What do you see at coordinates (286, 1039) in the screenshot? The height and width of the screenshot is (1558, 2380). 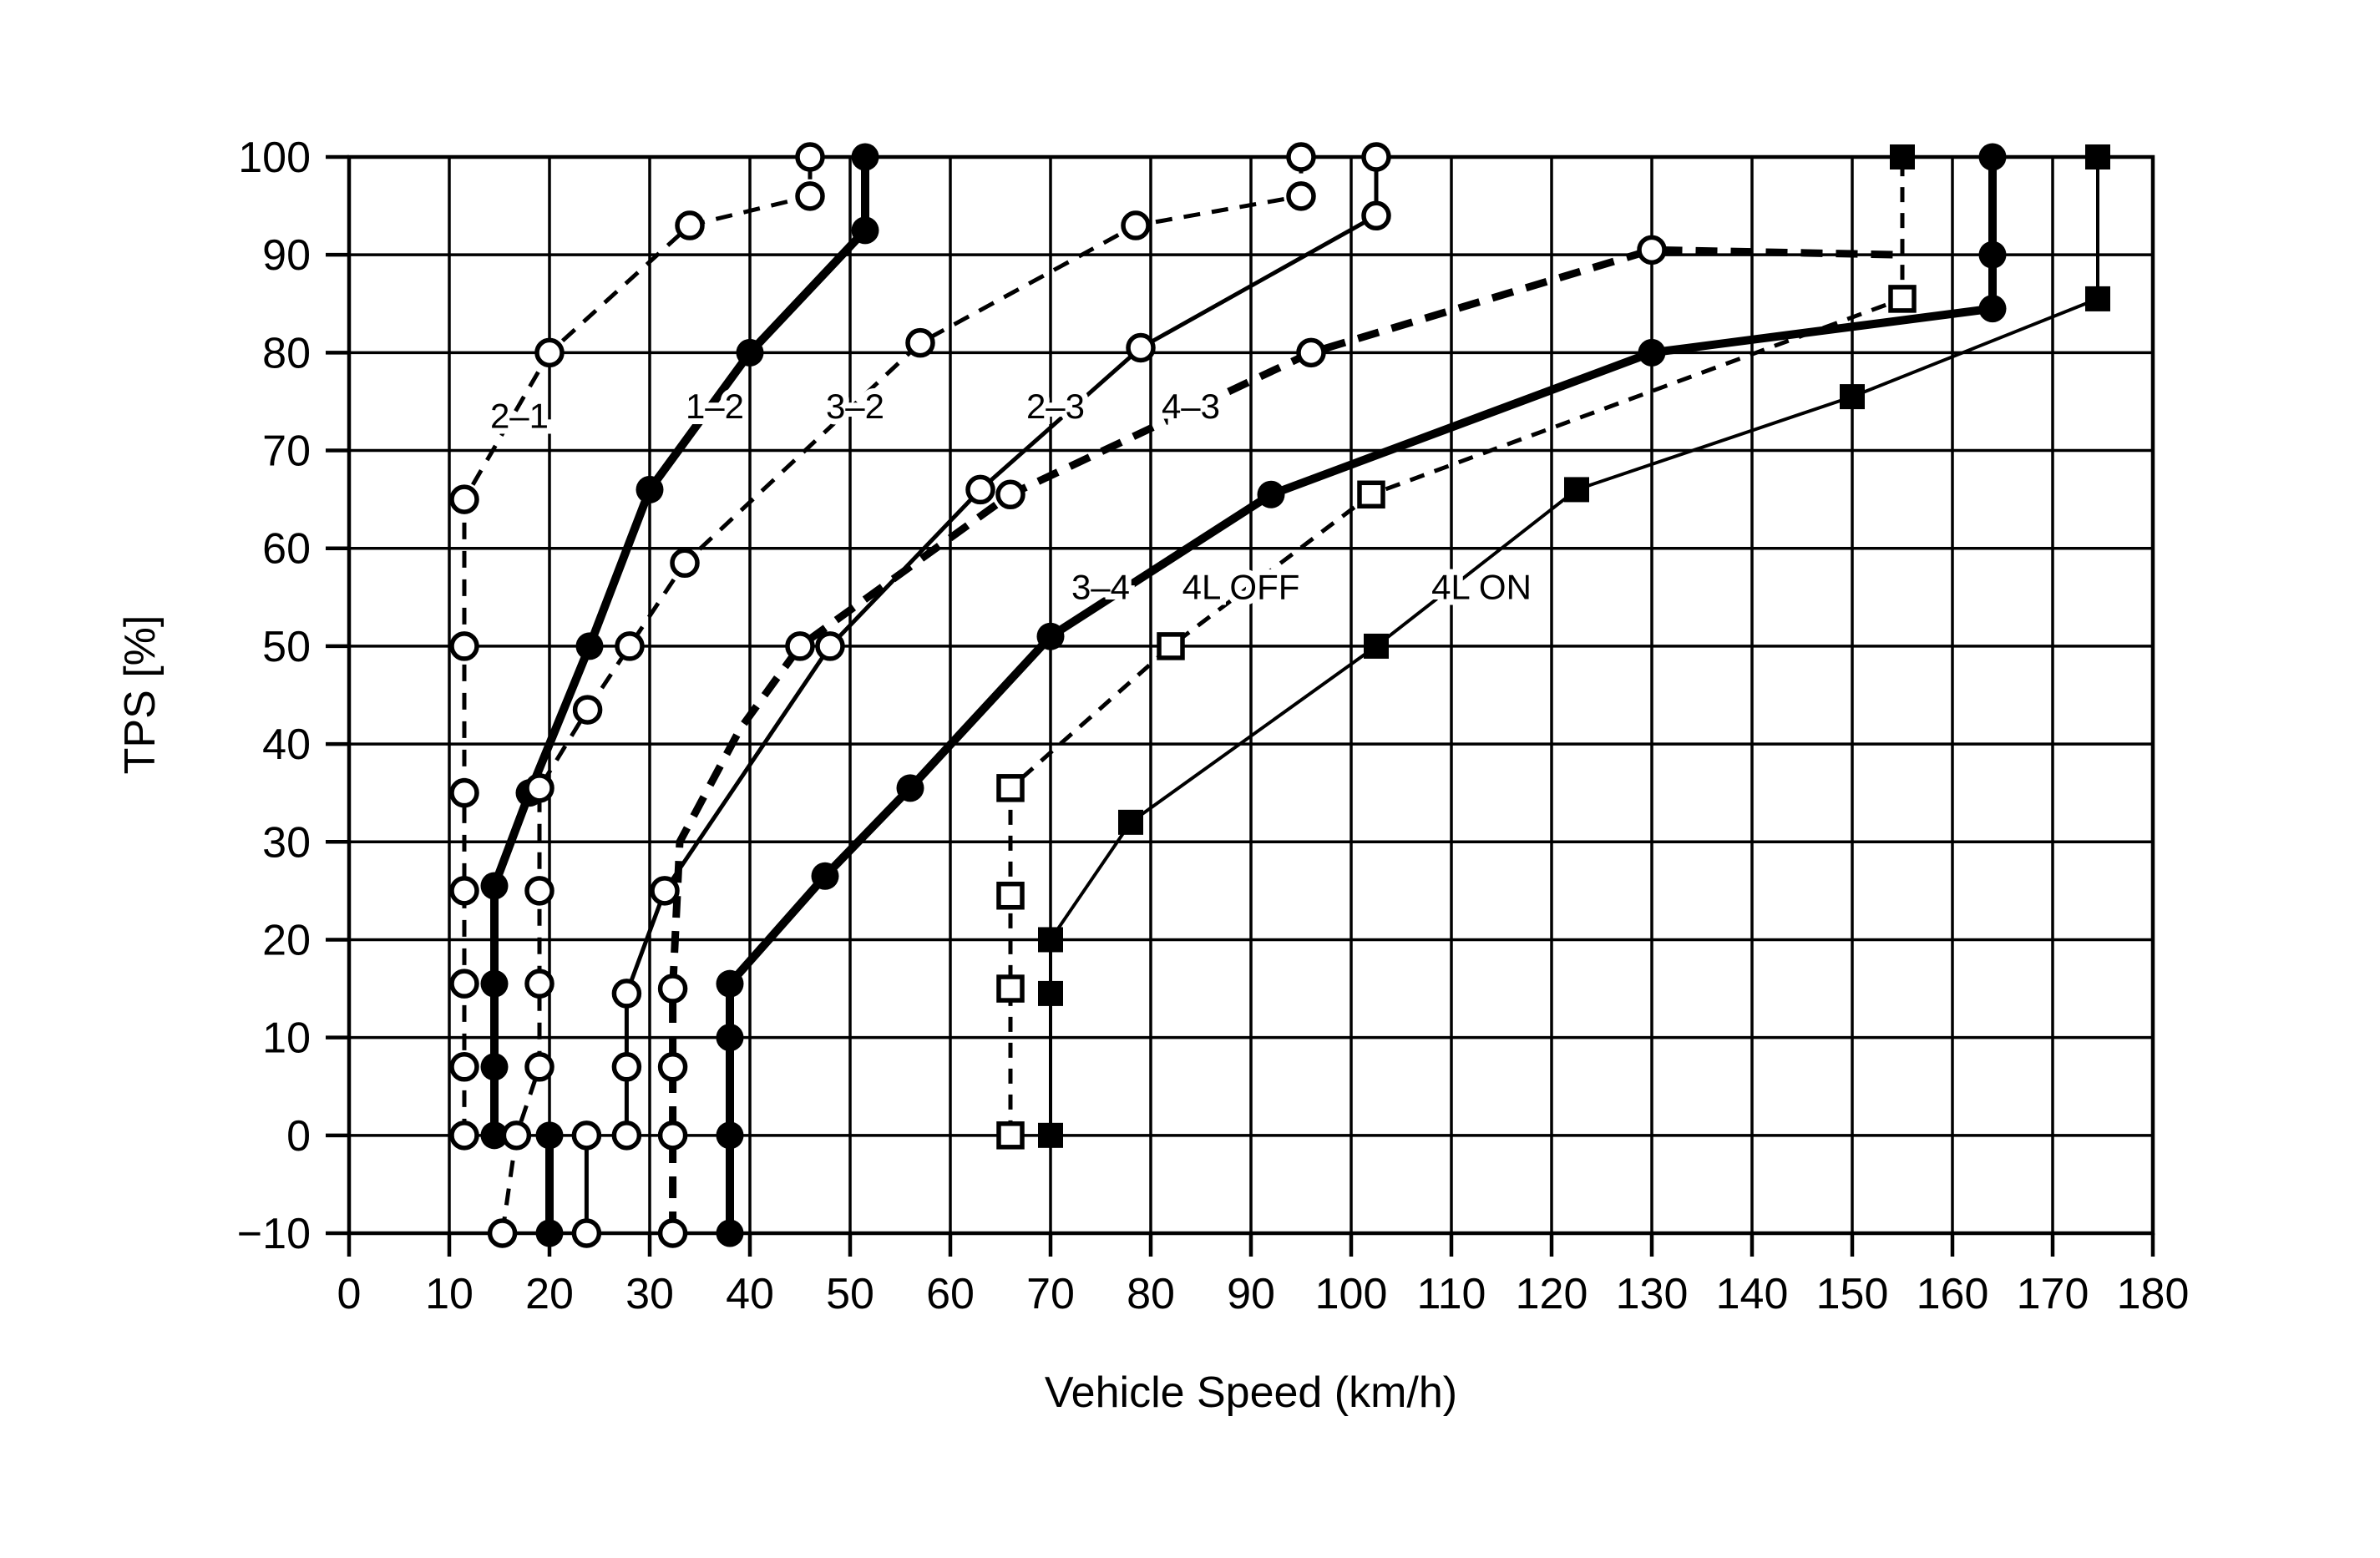 I see `y-tick-label: 10` at bounding box center [286, 1039].